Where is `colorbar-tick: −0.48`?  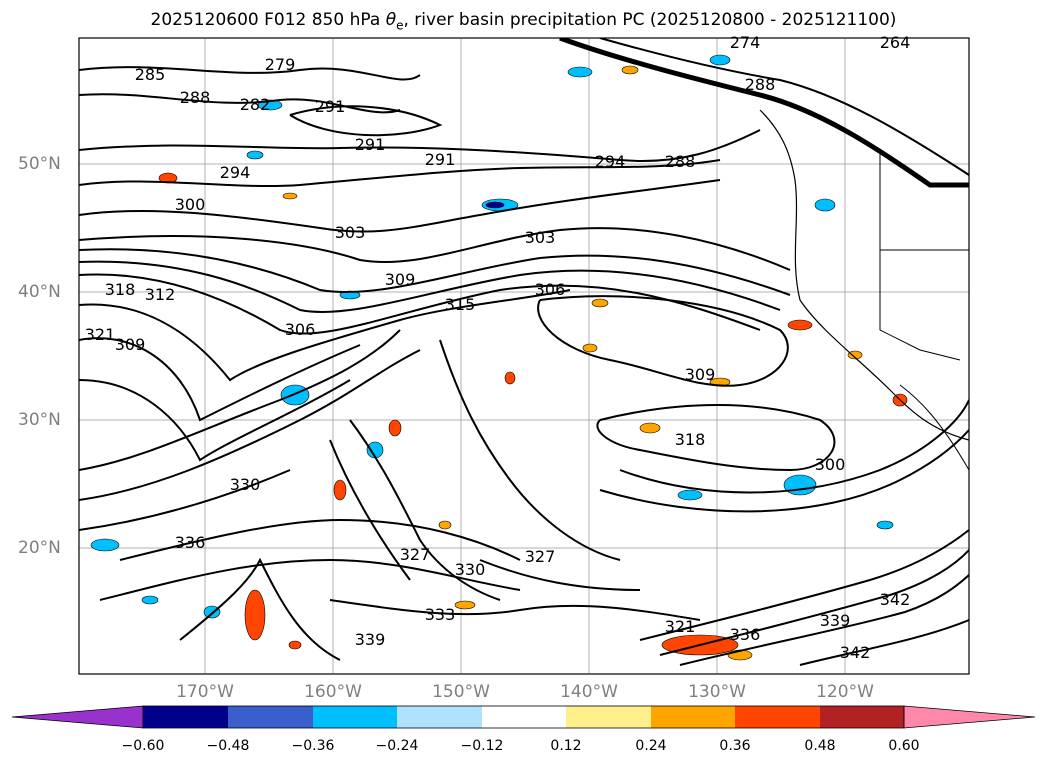 colorbar-tick: −0.48 is located at coordinates (228, 746).